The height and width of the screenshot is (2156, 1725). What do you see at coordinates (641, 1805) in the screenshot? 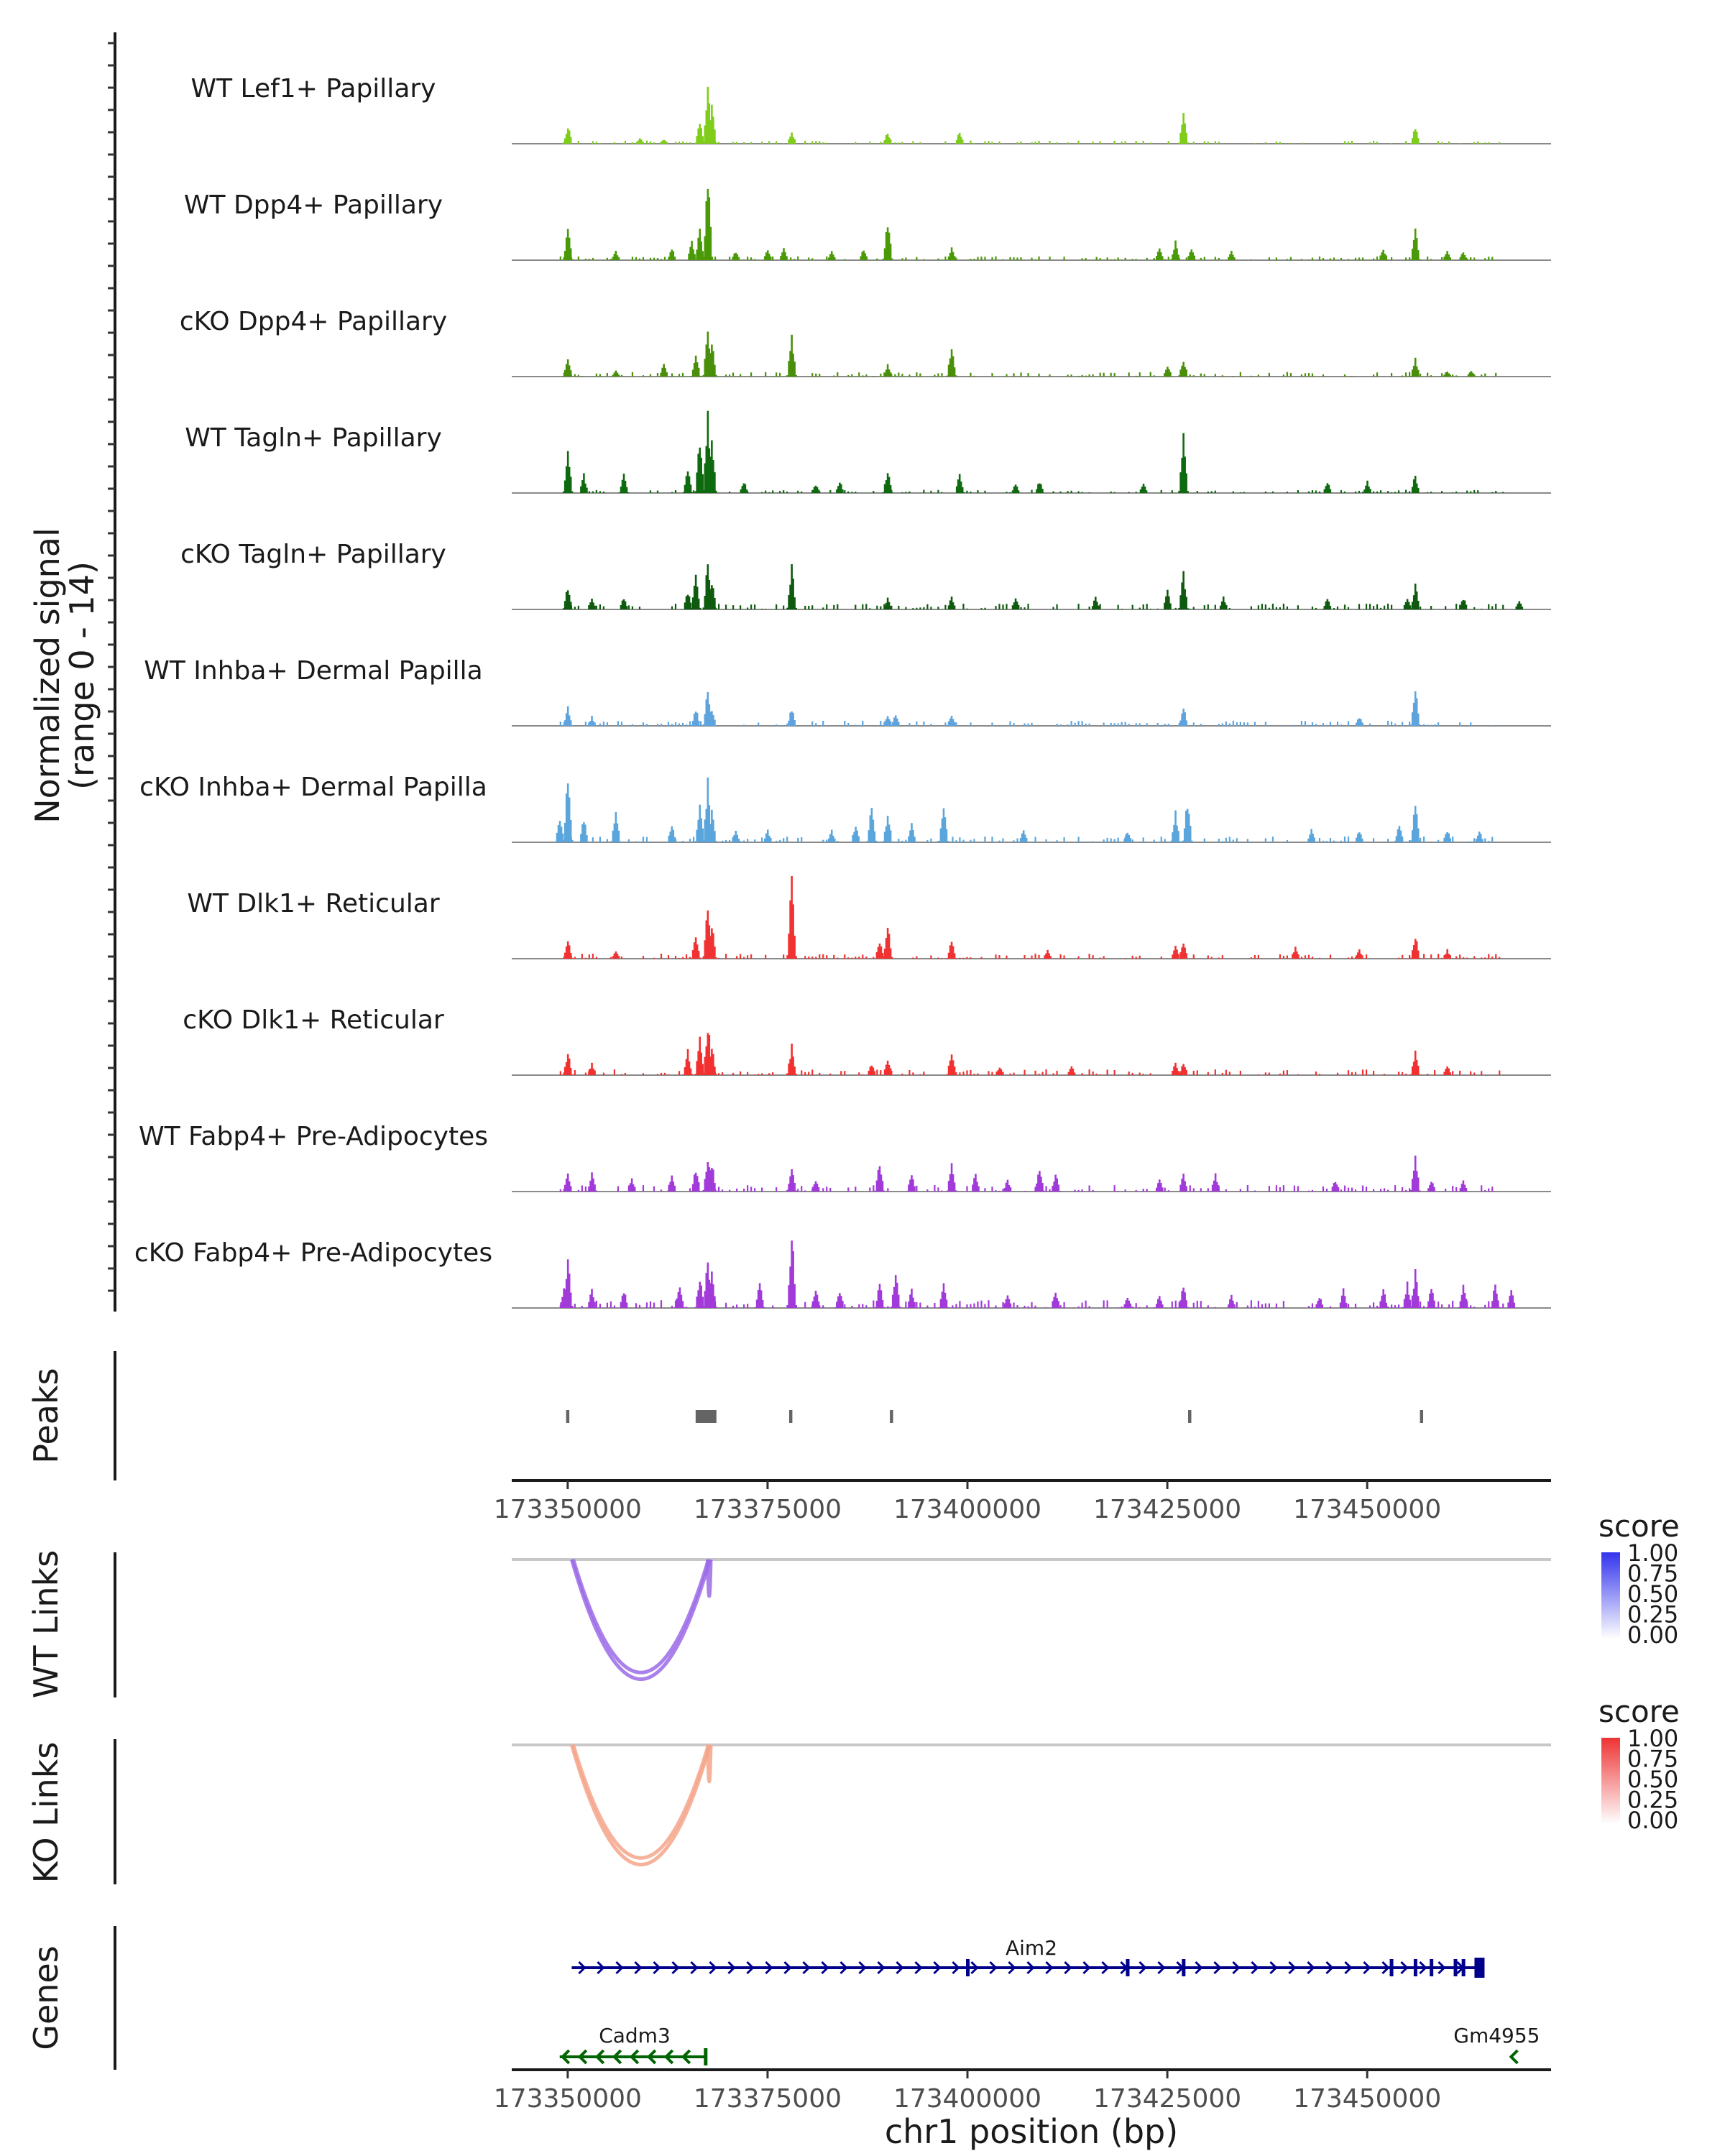
I see `link-arc` at bounding box center [641, 1805].